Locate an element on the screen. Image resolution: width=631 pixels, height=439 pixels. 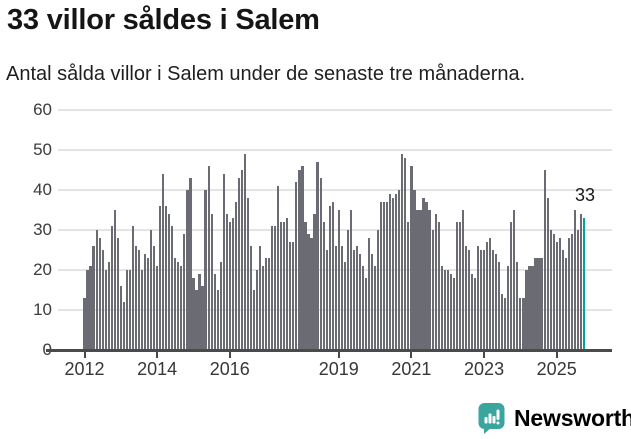
x-axis-tick-label: 2012 is located at coordinates (84, 369).